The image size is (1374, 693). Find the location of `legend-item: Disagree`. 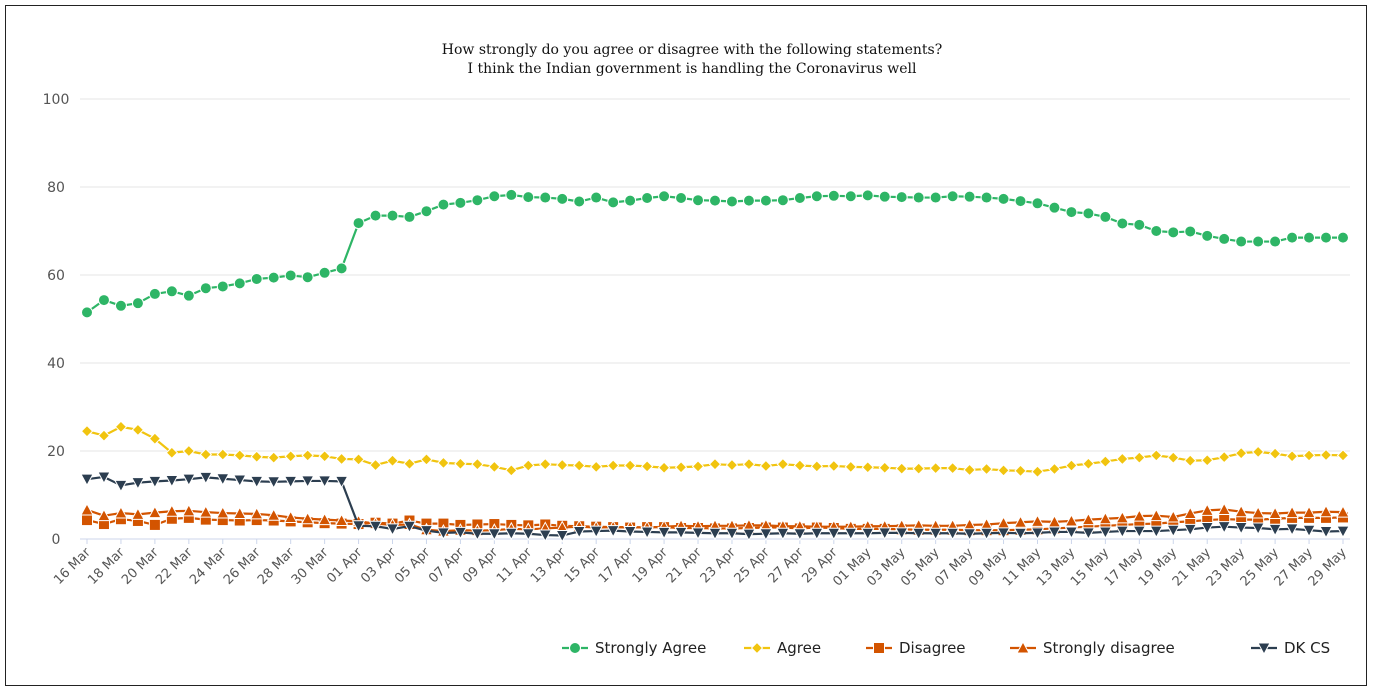

legend-item: Disagree is located at coordinates (916, 648).